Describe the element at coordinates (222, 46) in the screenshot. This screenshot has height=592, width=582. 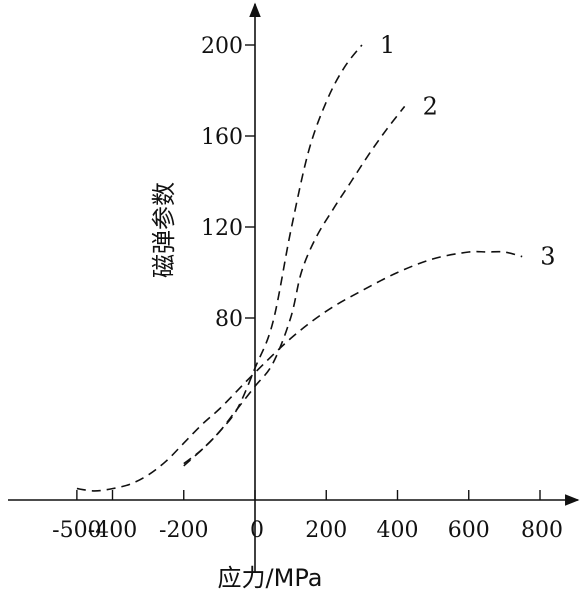
I see `y-tick-label: 200` at that location.